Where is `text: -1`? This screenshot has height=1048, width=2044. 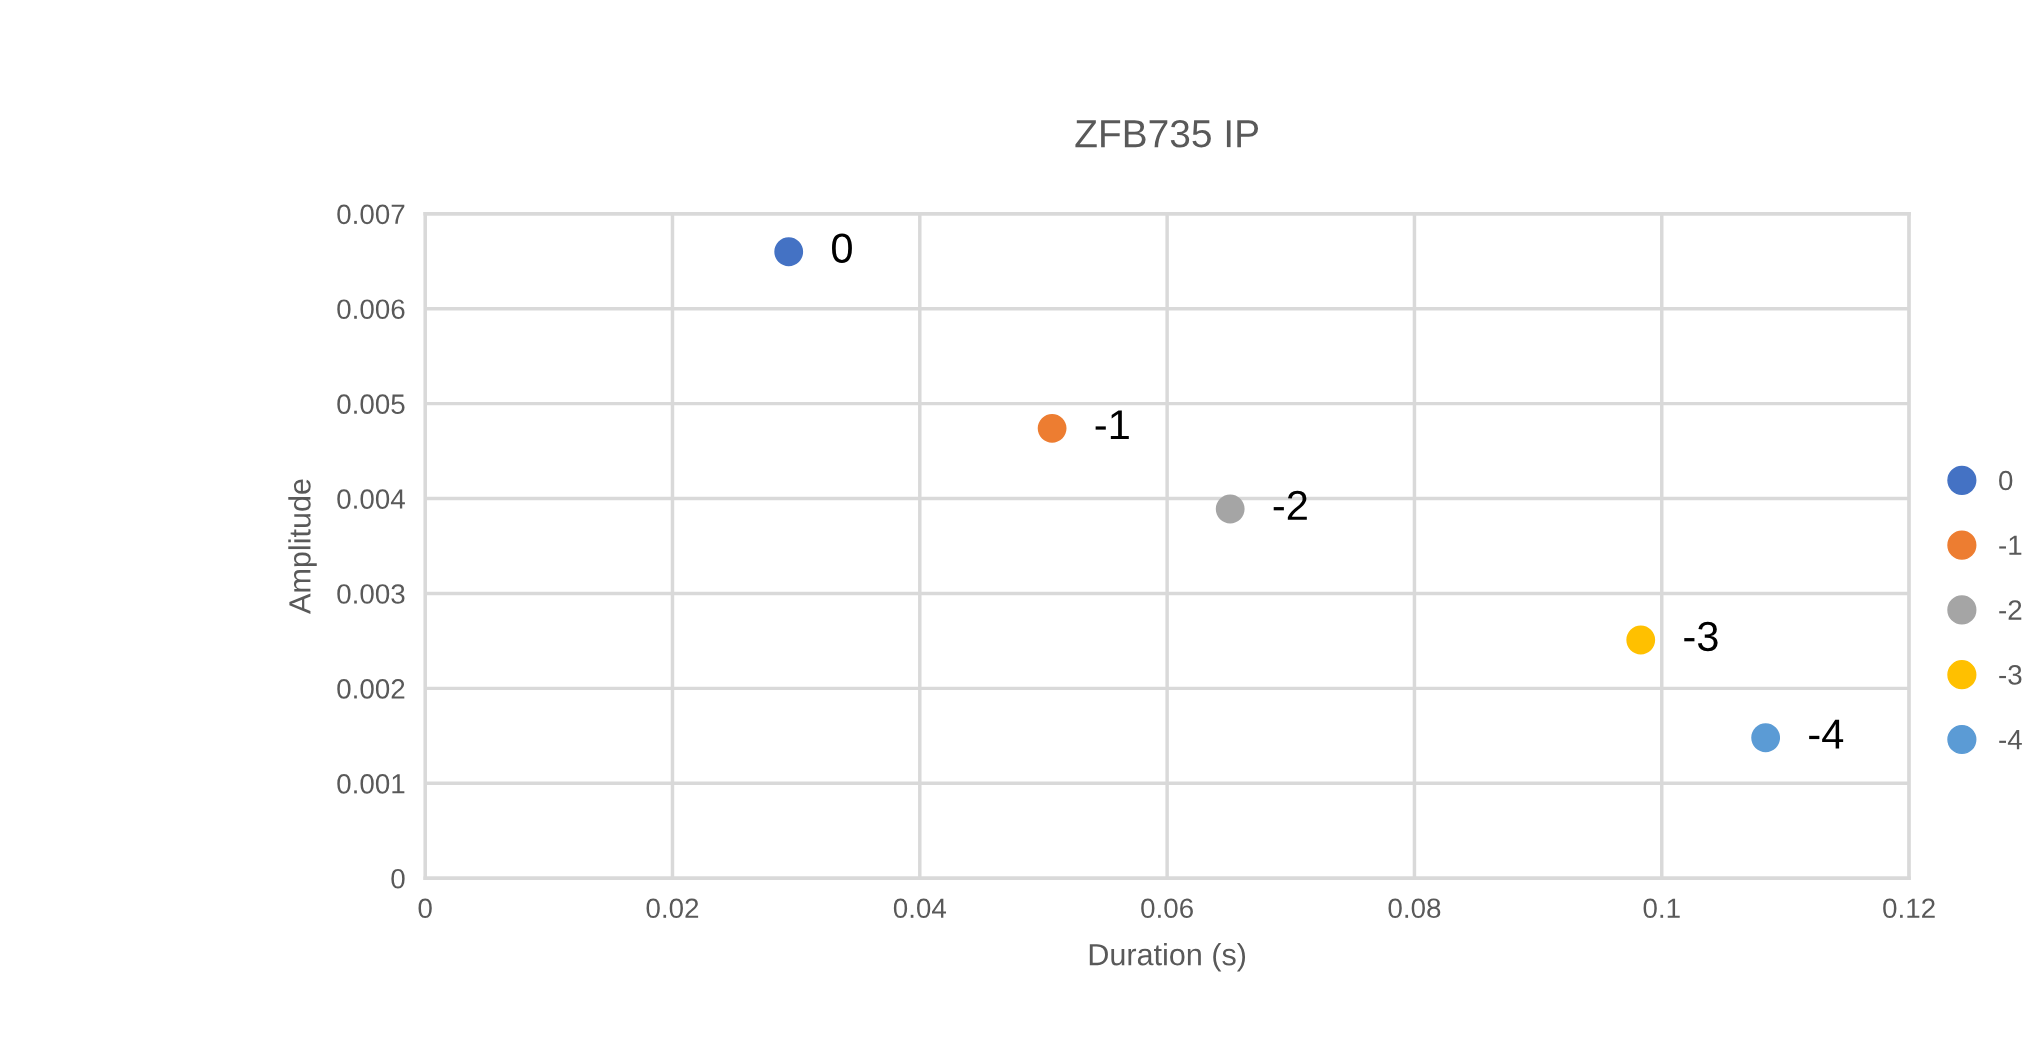
text: -1 is located at coordinates (1112, 425).